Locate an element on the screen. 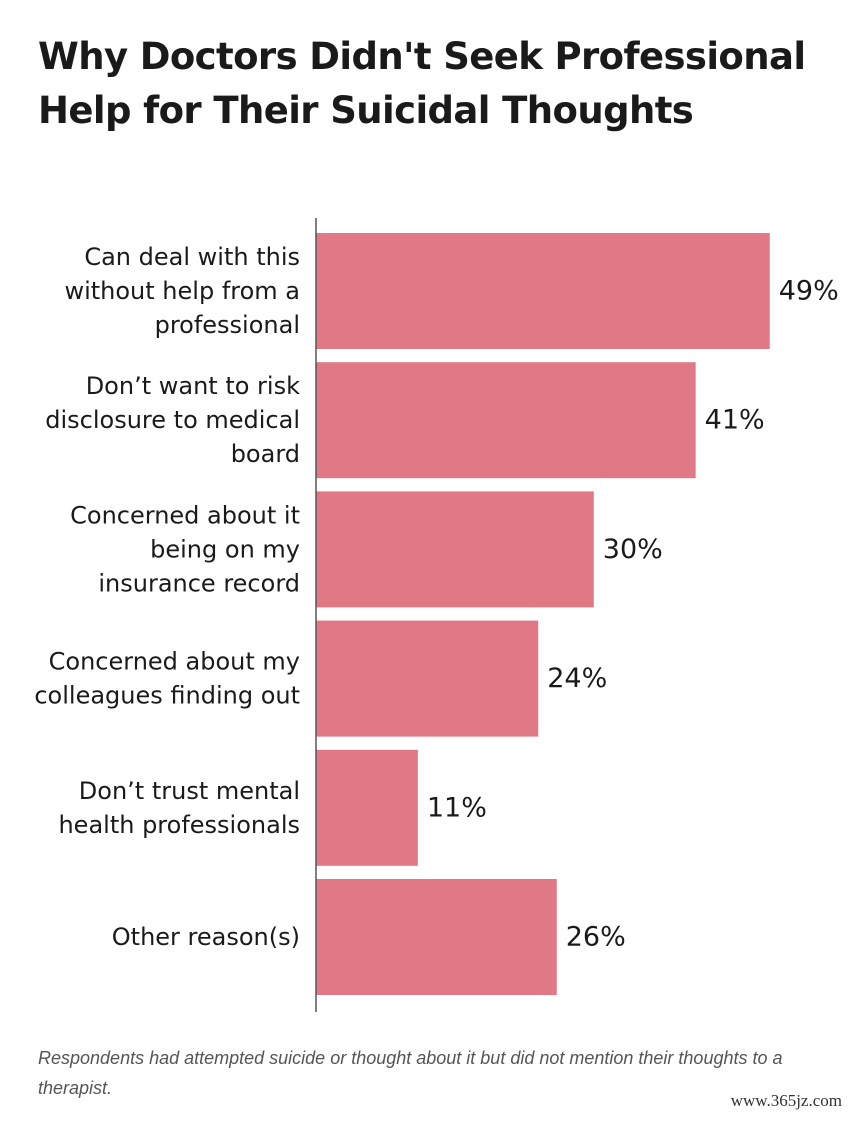 The height and width of the screenshot is (1123, 854). category-label-4-line-1: Concerned about my is located at coordinates (174, 662).